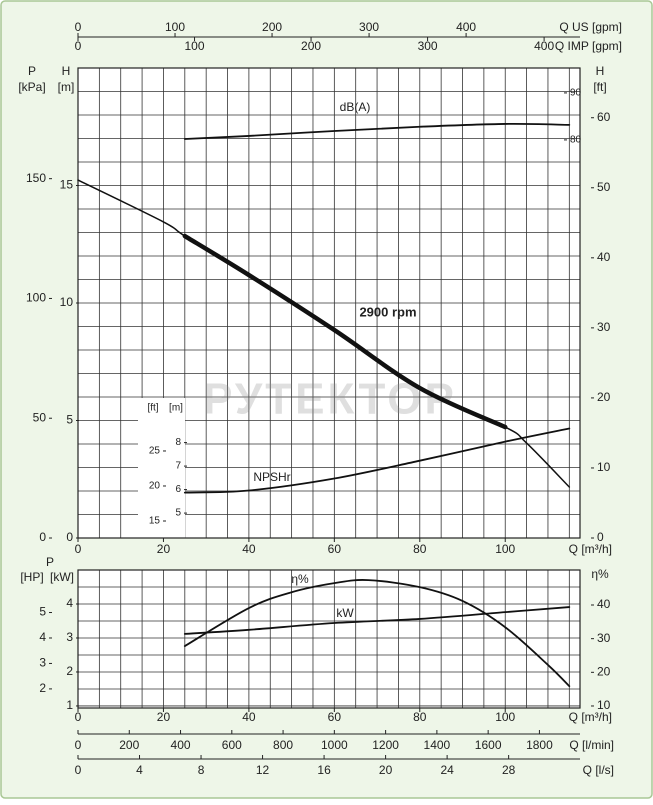  What do you see at coordinates (40, 417) in the screenshot?
I see `y-tick-label: 50` at bounding box center [40, 417].